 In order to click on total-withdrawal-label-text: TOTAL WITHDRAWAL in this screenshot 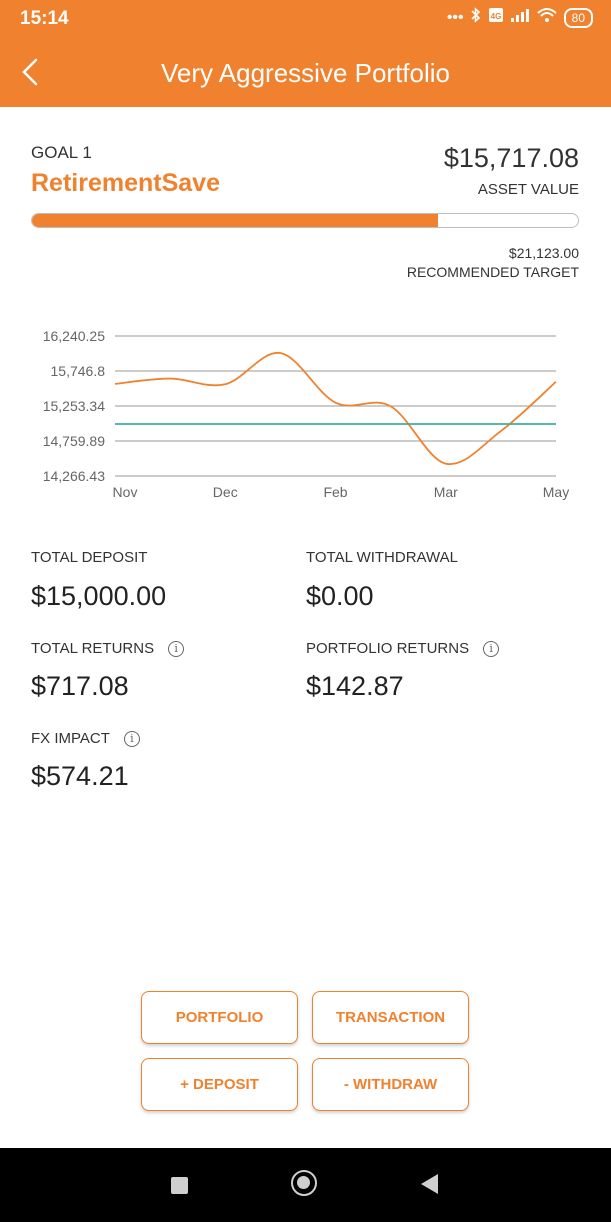, I will do `click(382, 557)`.